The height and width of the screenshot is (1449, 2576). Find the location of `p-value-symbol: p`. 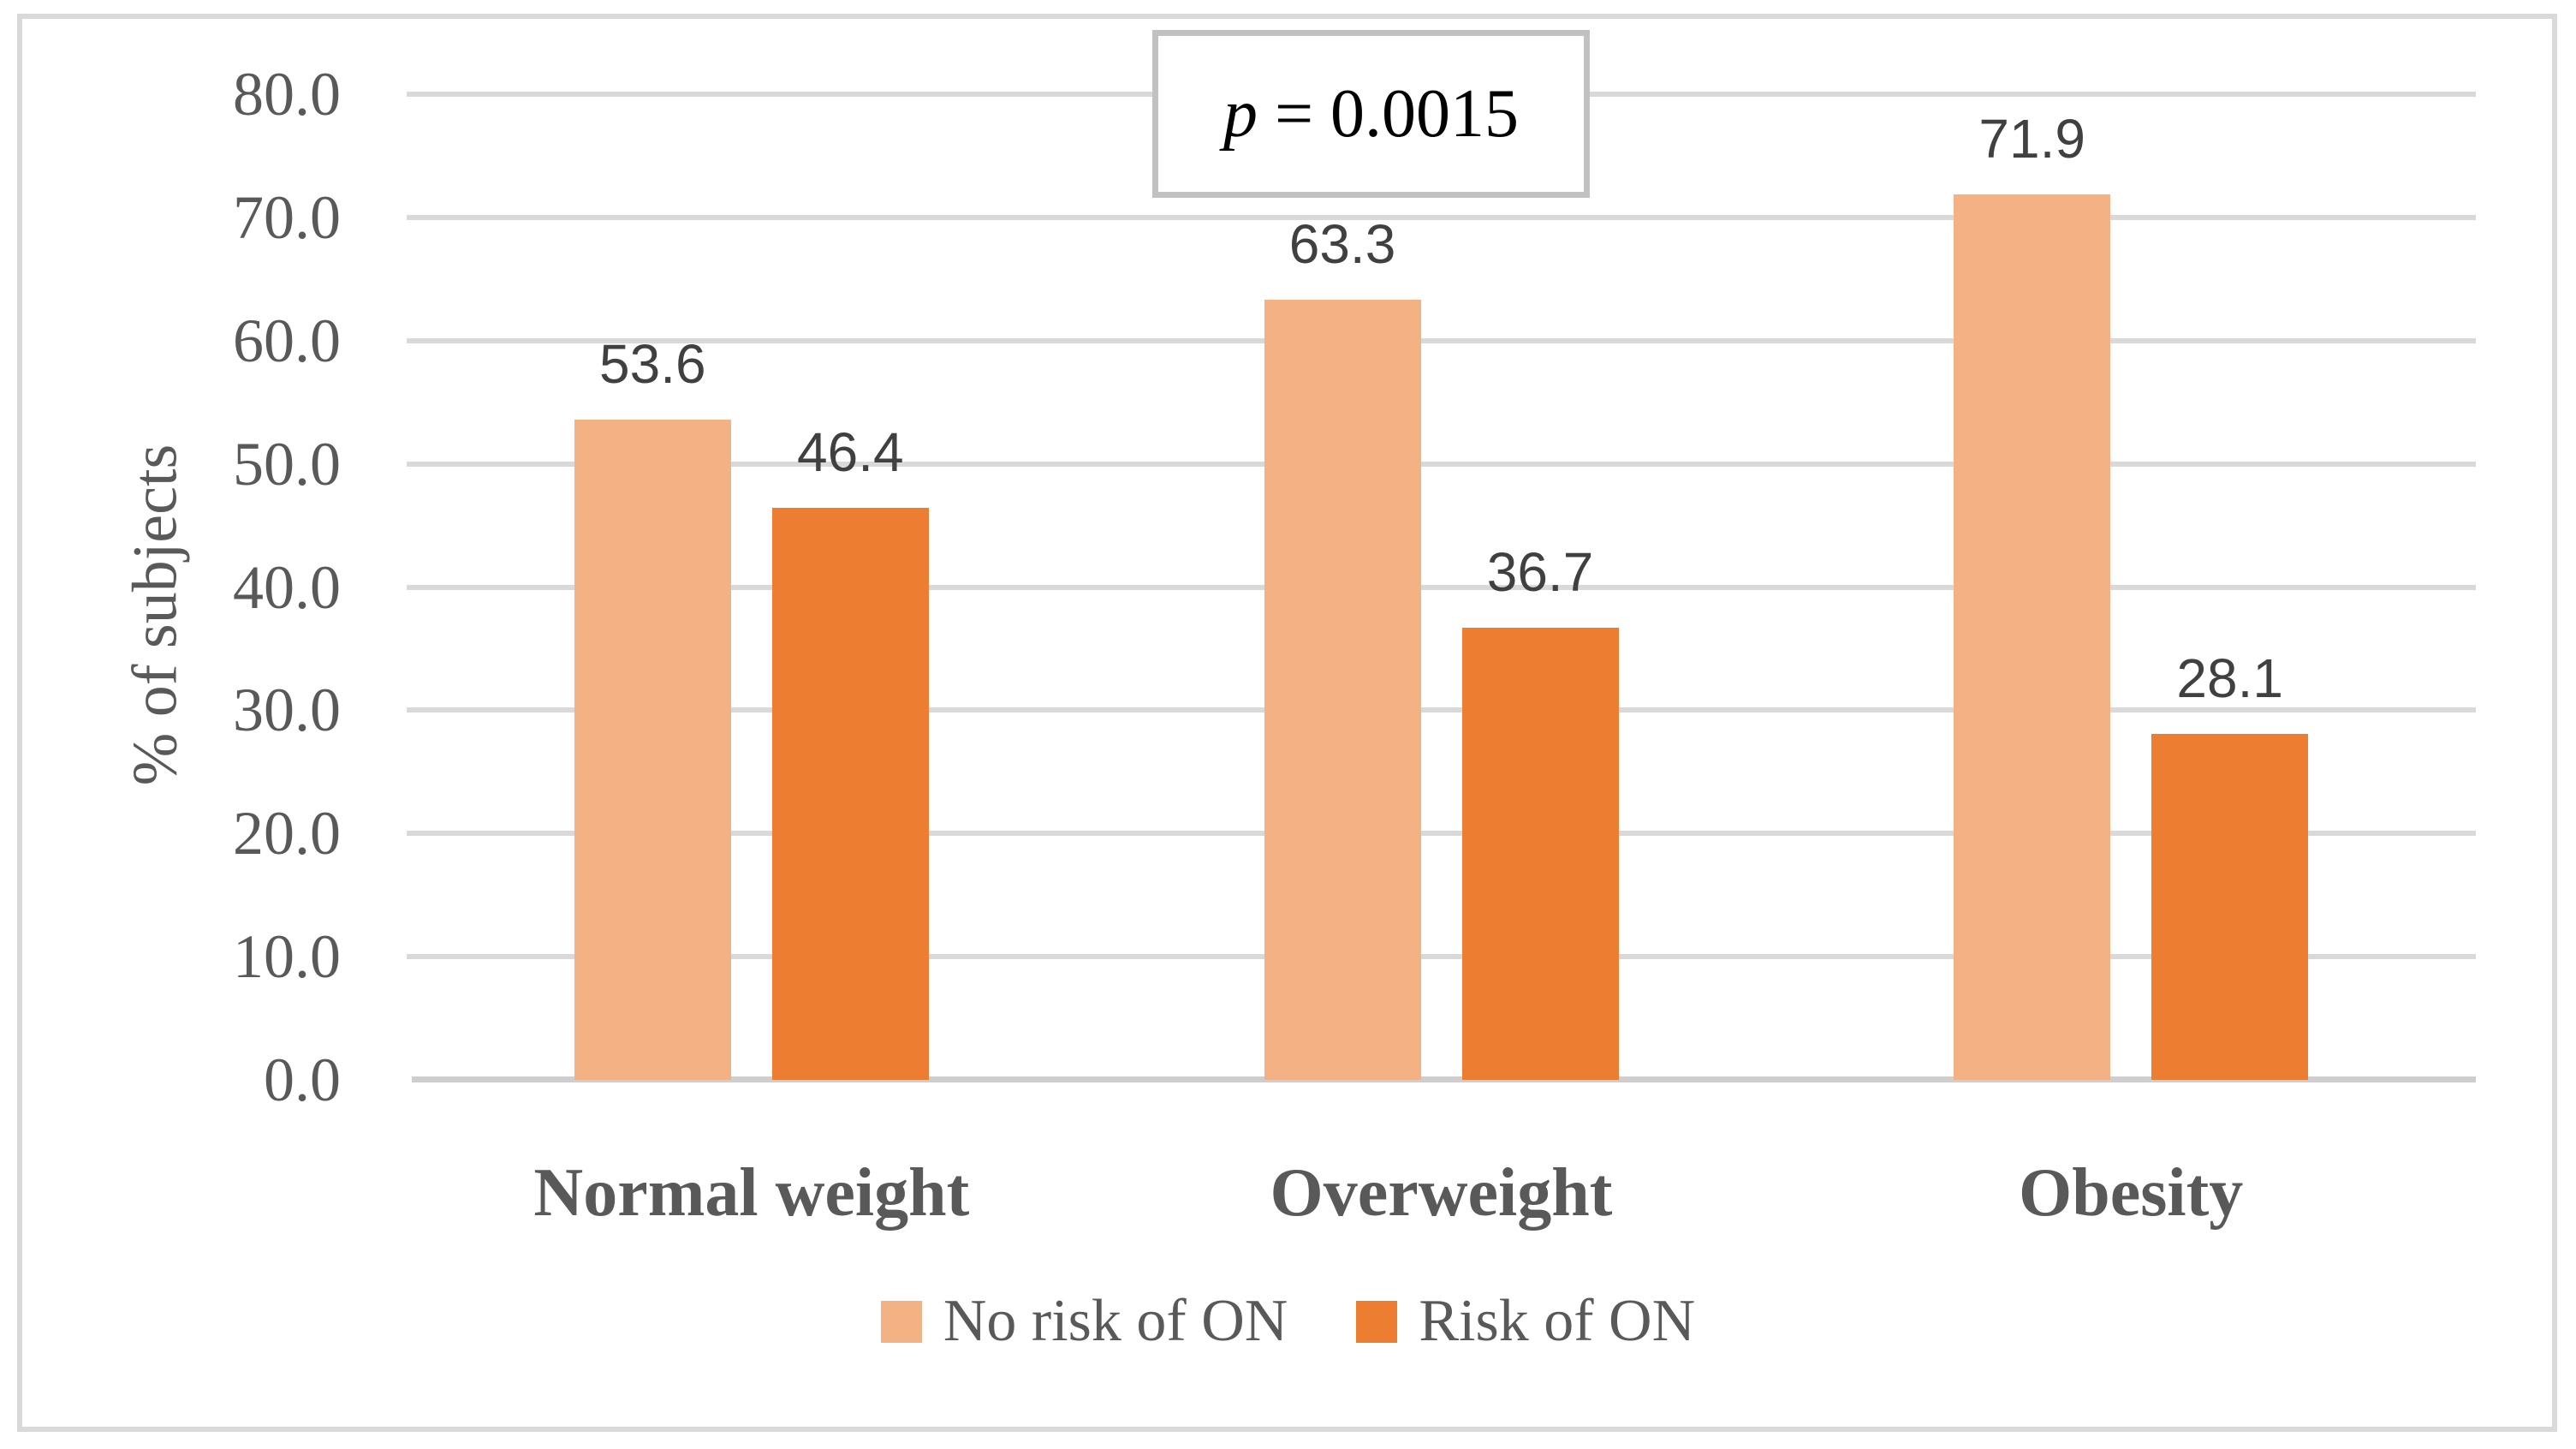

p-value-symbol: p is located at coordinates (1241, 114).